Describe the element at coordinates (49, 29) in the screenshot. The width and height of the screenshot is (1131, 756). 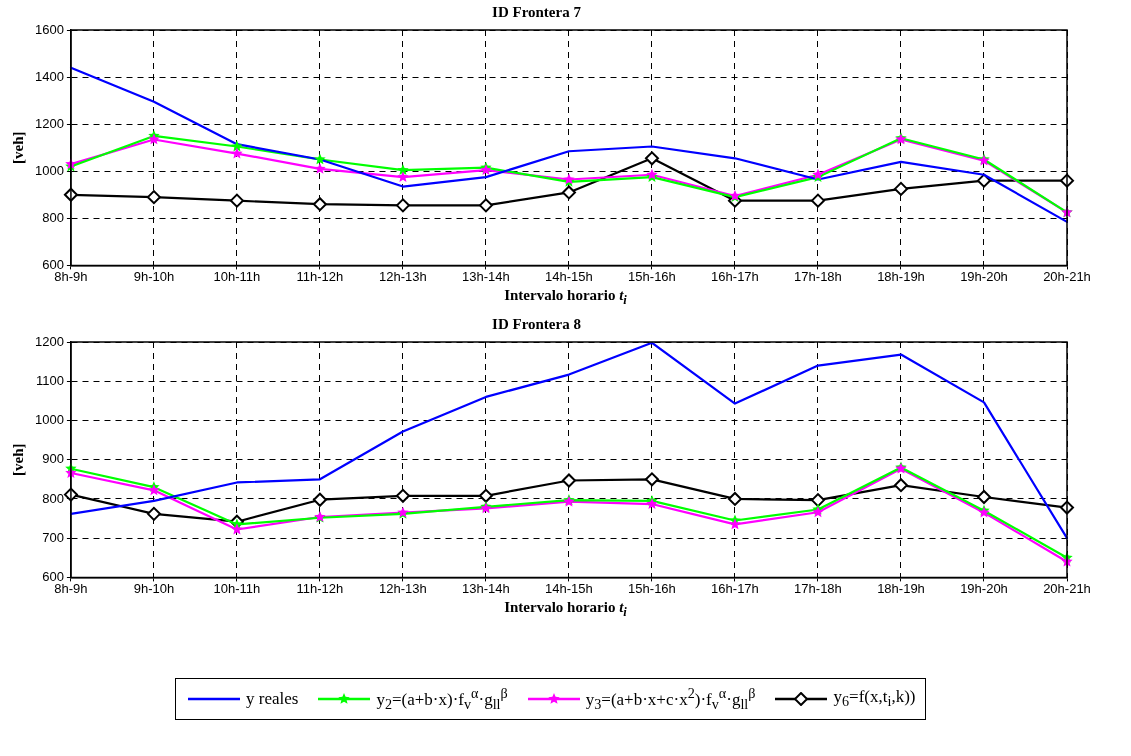
I see `y-tick-label: 1600` at that location.